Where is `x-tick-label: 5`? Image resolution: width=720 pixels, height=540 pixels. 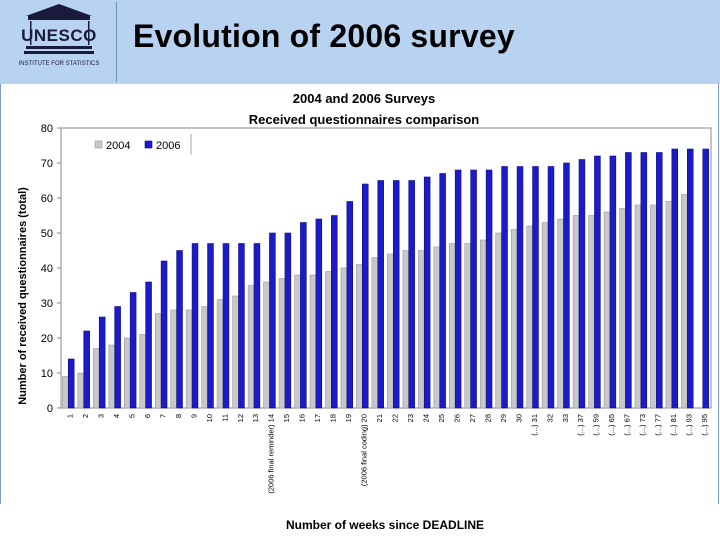 x-tick-label: 5 is located at coordinates (131, 416).